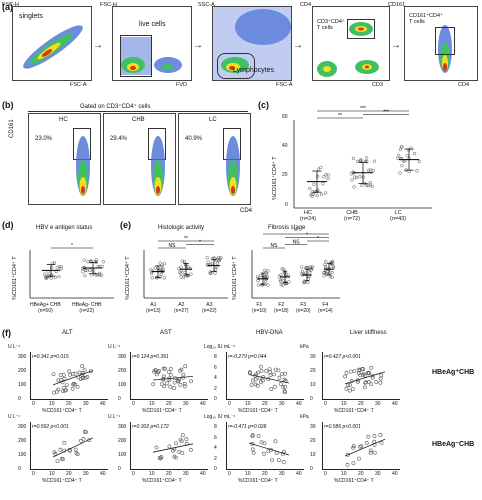 The height and width of the screenshot is (500, 482). Describe the element at coordinates (453, 444) in the screenshot. I see `row-label: HBeAg⁻CHB` at that location.